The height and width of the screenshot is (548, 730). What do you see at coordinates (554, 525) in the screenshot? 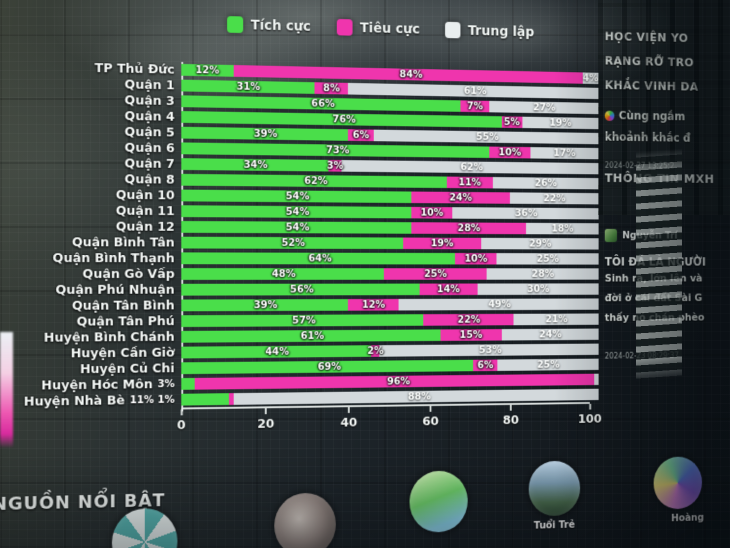
I see `source-avatar-label: Tuổi Trẻ` at bounding box center [554, 525].